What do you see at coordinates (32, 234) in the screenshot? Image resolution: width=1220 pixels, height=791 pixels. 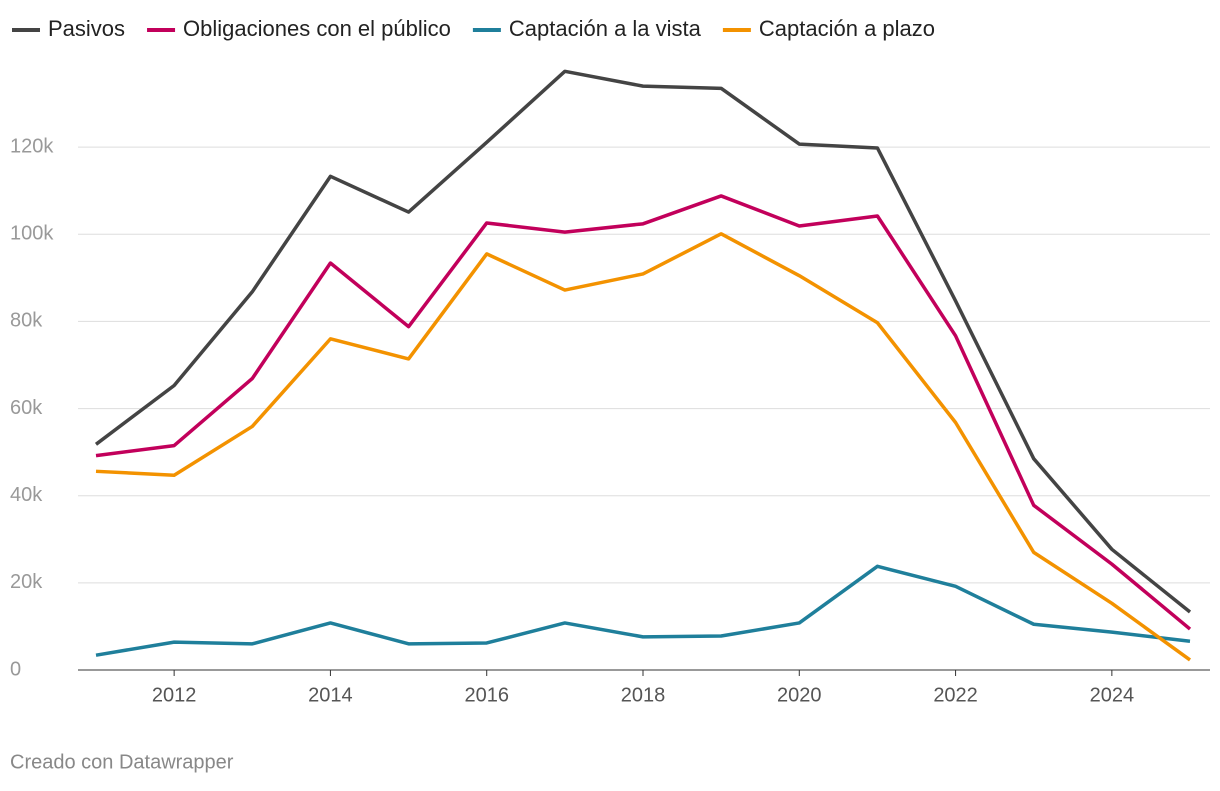 I see `y-tick-label: 100k` at bounding box center [32, 234].